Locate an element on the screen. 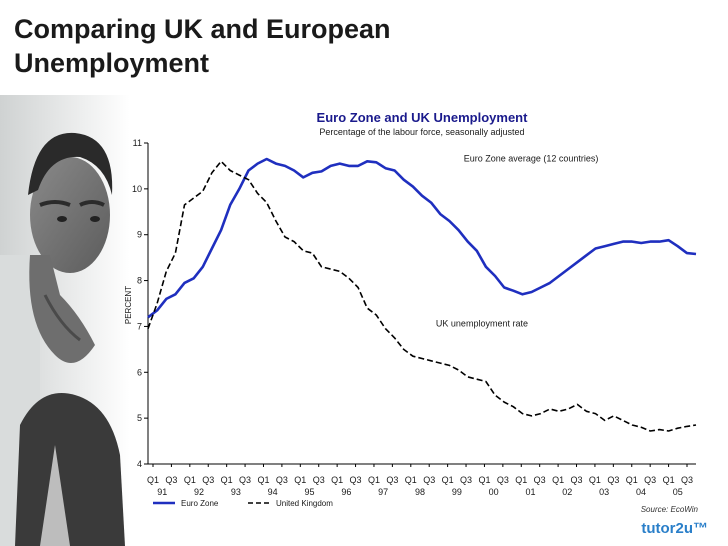 This screenshot has height=546, width=728. legend-label: Euro Zone is located at coordinates (200, 503).